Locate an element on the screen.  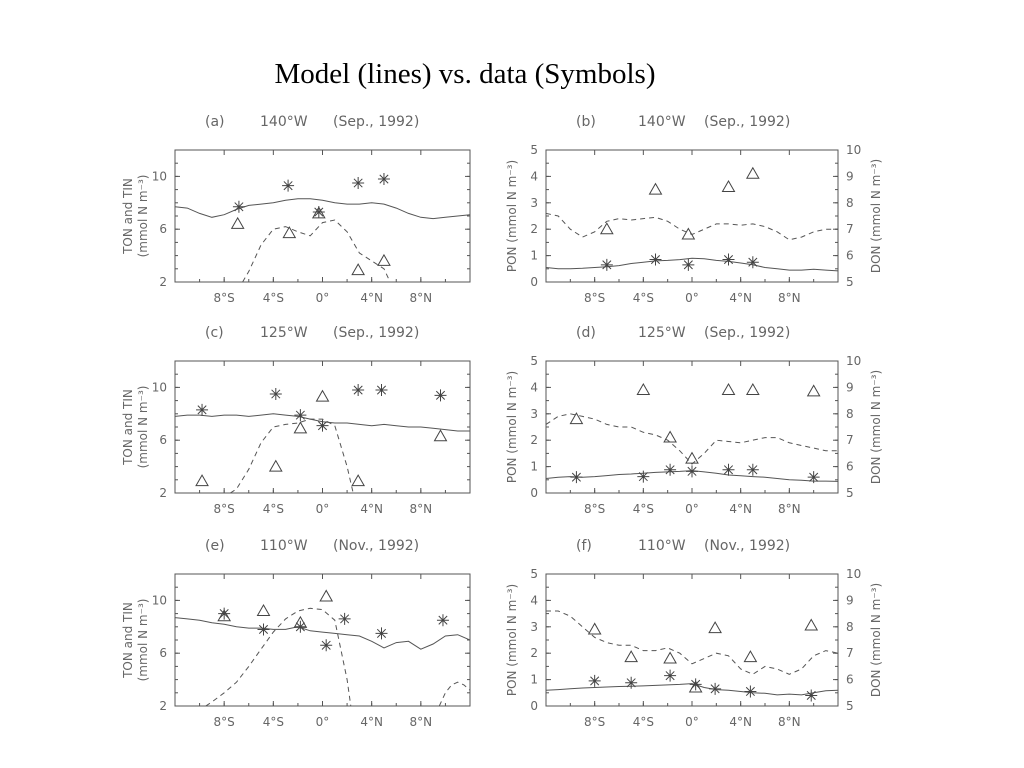
page-title: Model (lines) vs. data (Symbols) is located at coordinates (465, 74).